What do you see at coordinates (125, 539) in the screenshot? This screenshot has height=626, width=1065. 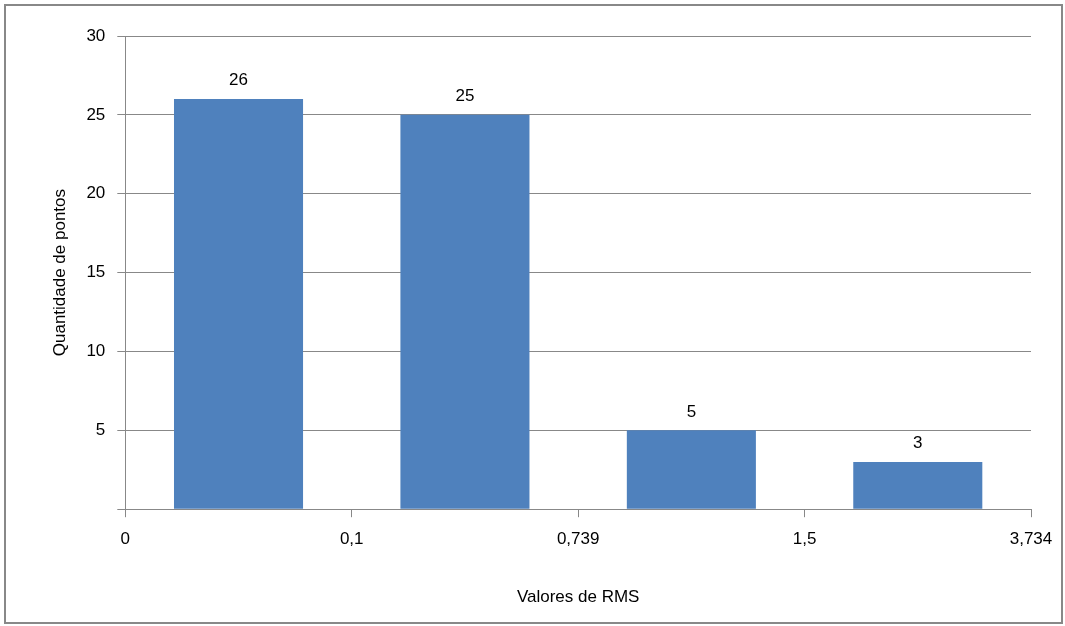 I see `text: 0` at bounding box center [125, 539].